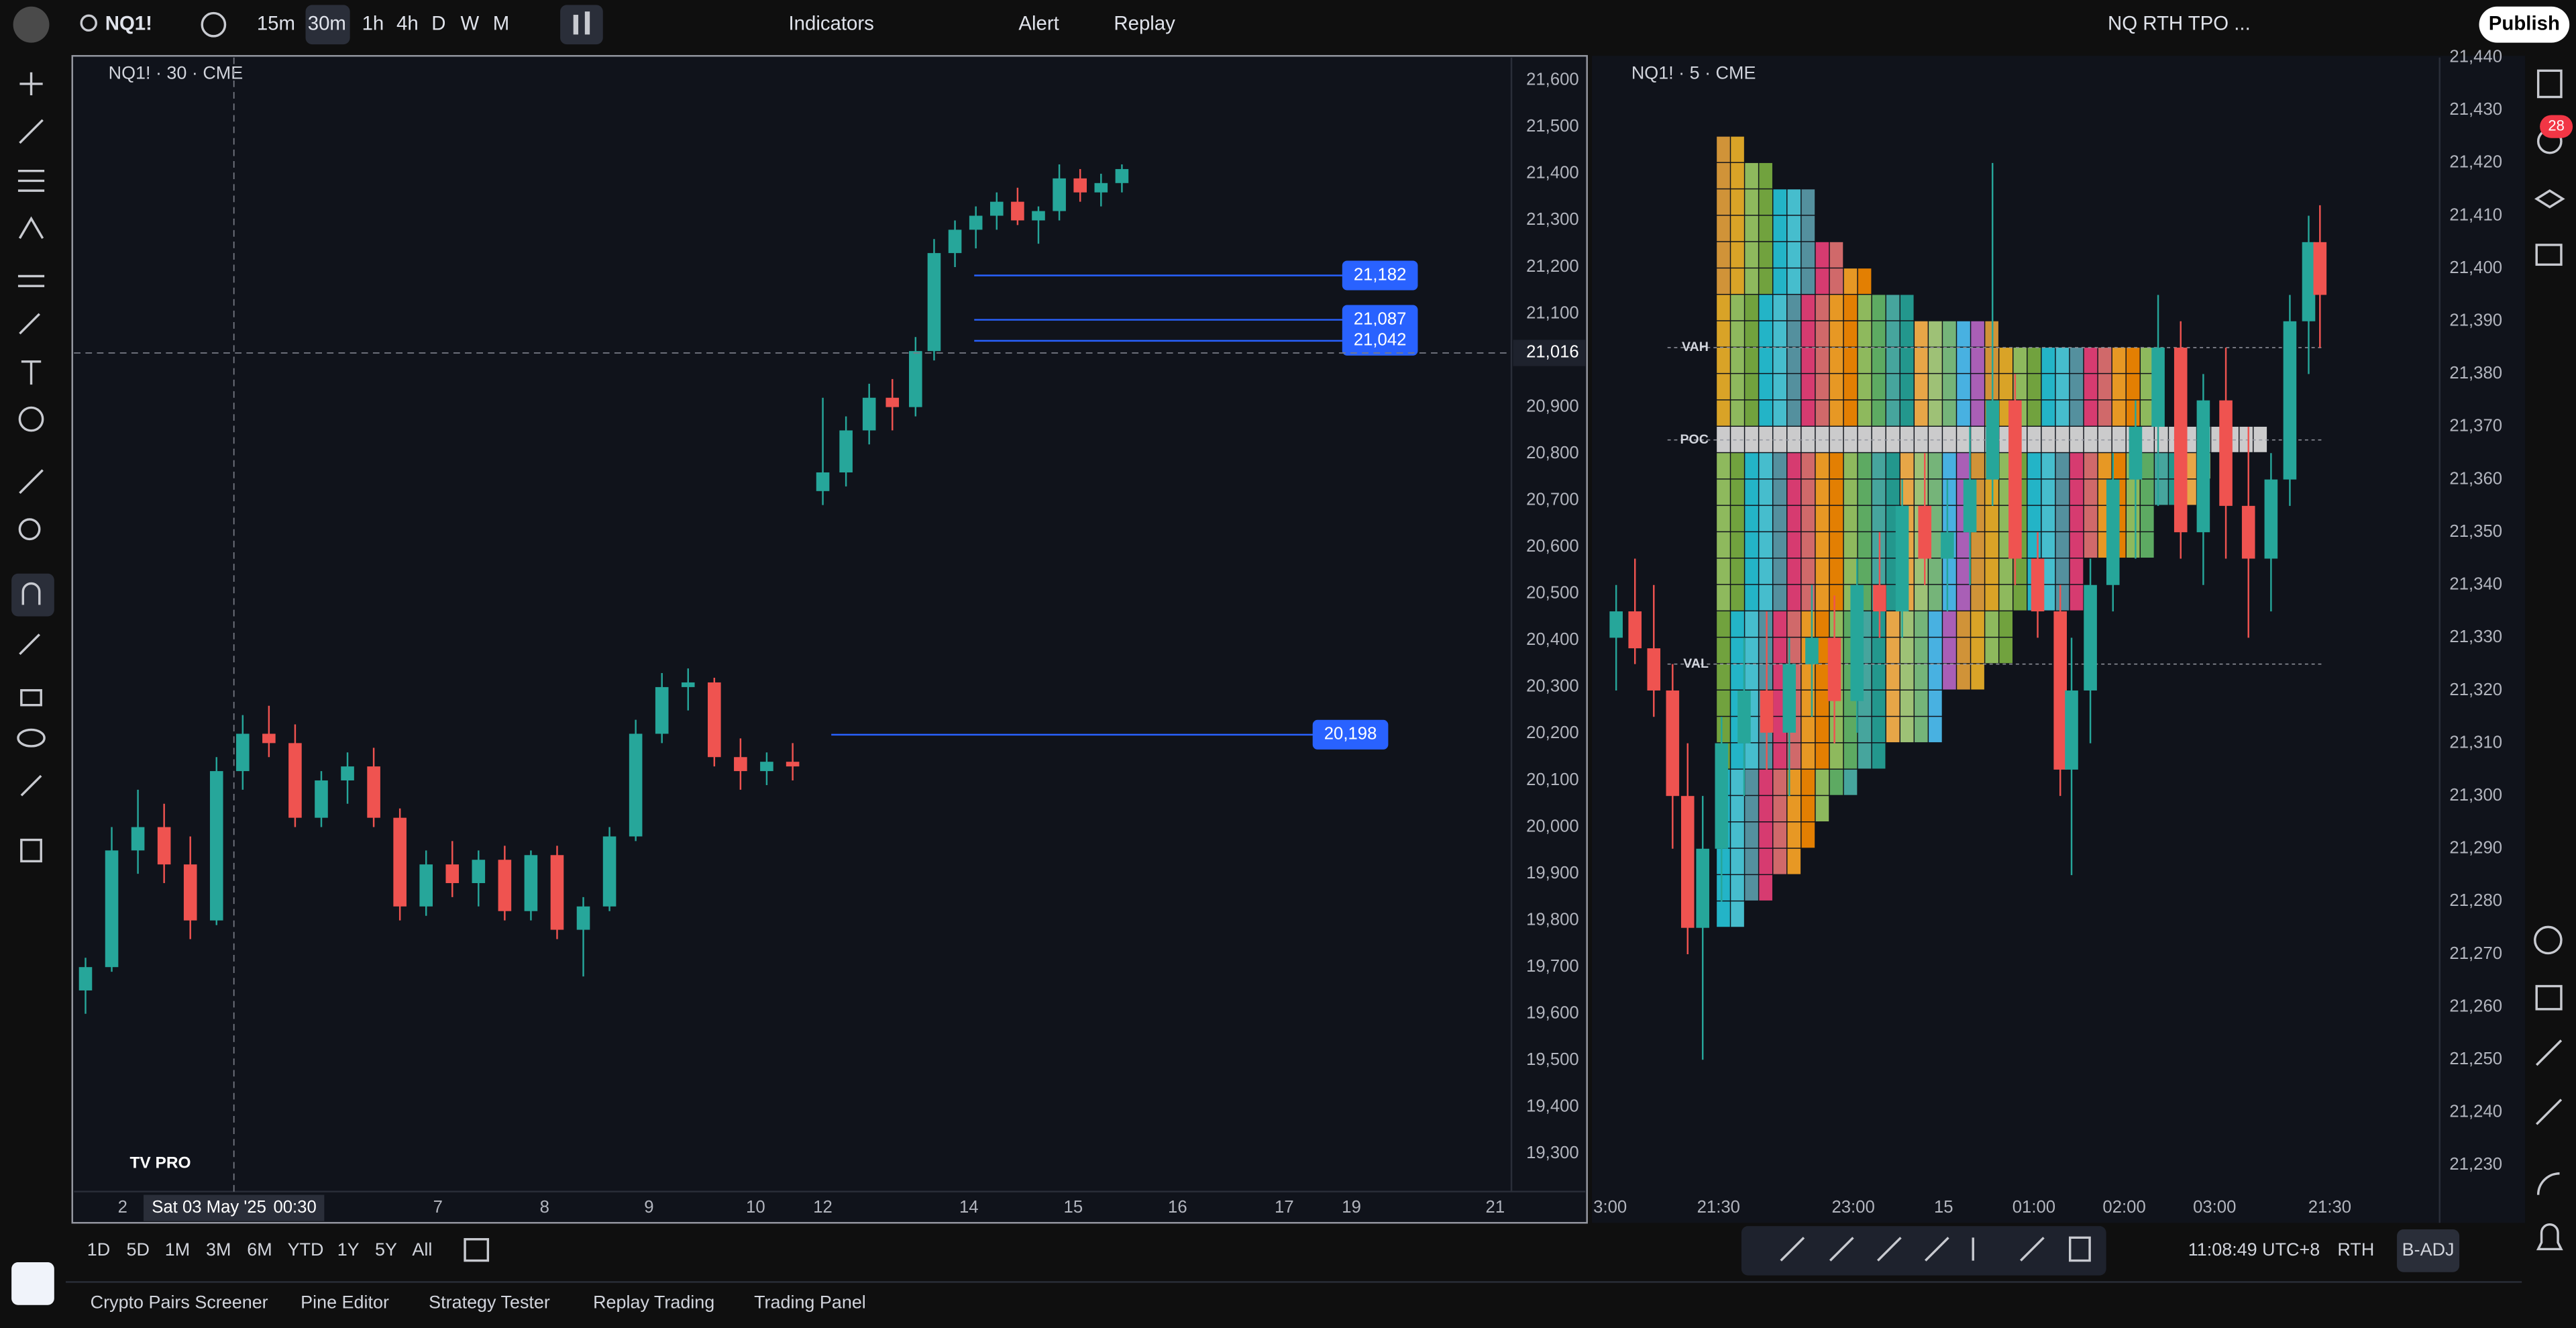  Describe the element at coordinates (2549, 1237) in the screenshot. I see `notifications` at that location.